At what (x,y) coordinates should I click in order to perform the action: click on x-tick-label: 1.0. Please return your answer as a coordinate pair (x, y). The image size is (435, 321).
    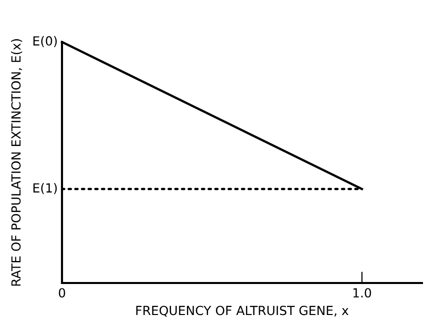
    Looking at the image, I should click on (362, 293).